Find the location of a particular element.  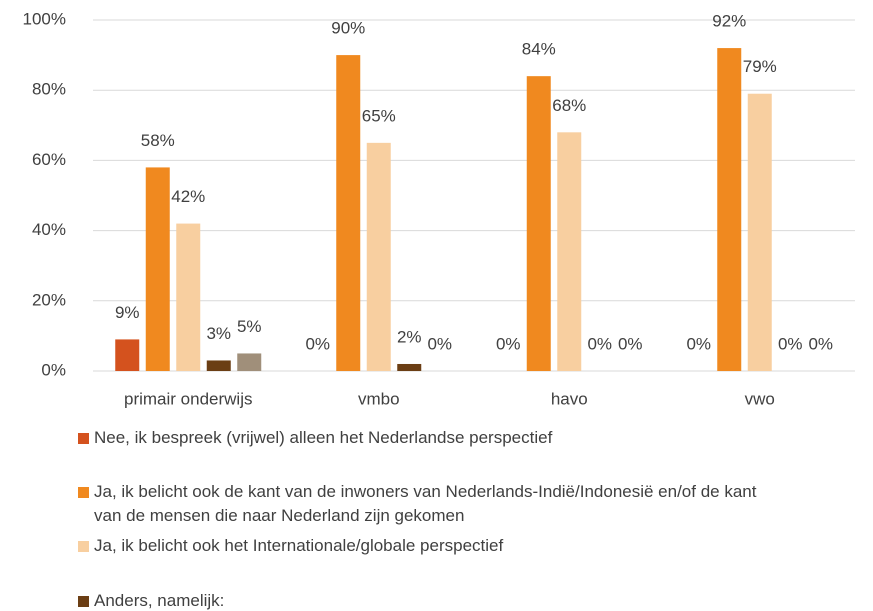

data-label: 65% is located at coordinates (379, 115).